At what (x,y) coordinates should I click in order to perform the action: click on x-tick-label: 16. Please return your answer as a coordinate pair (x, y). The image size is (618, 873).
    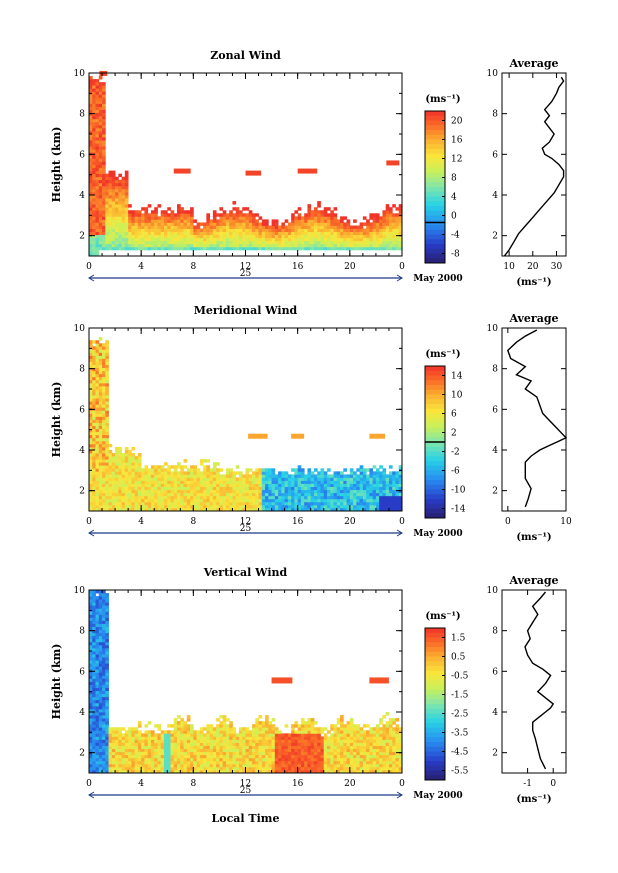
    Looking at the image, I should click on (298, 522).